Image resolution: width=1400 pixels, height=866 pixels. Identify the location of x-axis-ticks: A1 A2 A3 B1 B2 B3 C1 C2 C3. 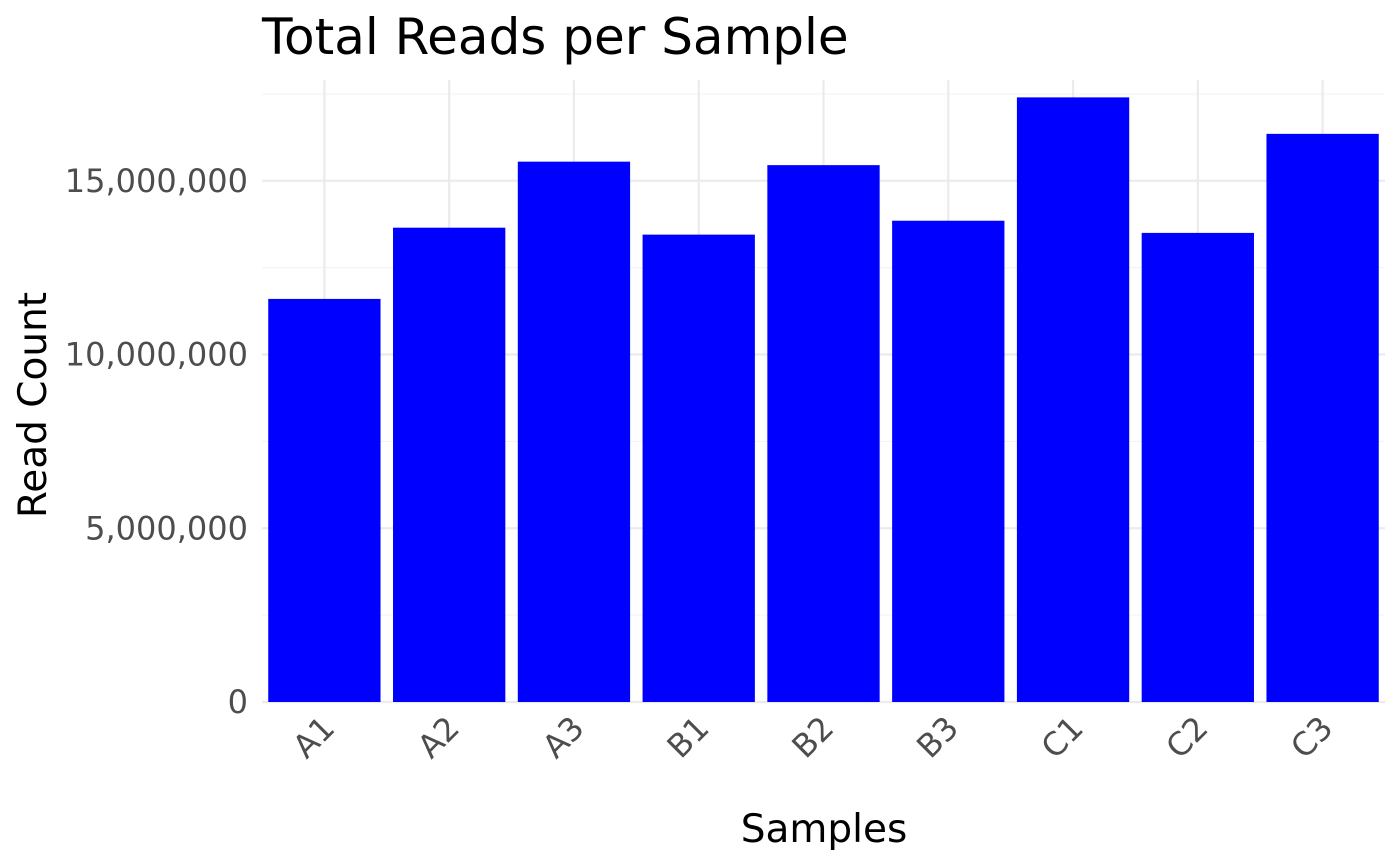
(812, 737).